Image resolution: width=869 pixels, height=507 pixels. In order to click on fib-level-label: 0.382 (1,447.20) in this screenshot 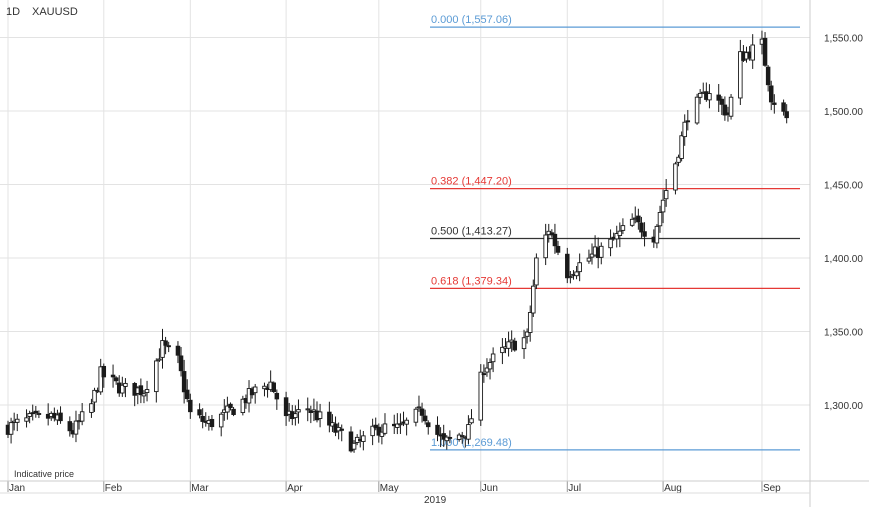, I will do `click(471, 182)`.